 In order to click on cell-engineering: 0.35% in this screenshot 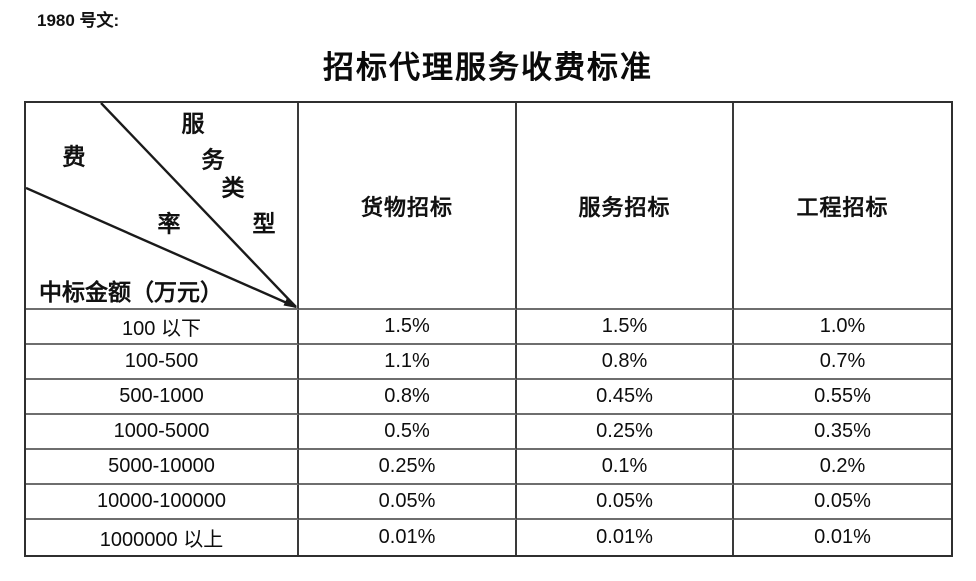, I will do `click(842, 432)`.